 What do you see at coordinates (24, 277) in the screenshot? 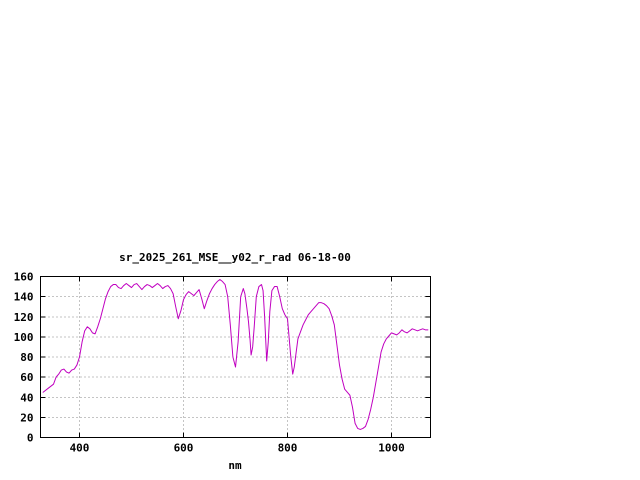
I see `y-tick-label: 160` at bounding box center [24, 277].